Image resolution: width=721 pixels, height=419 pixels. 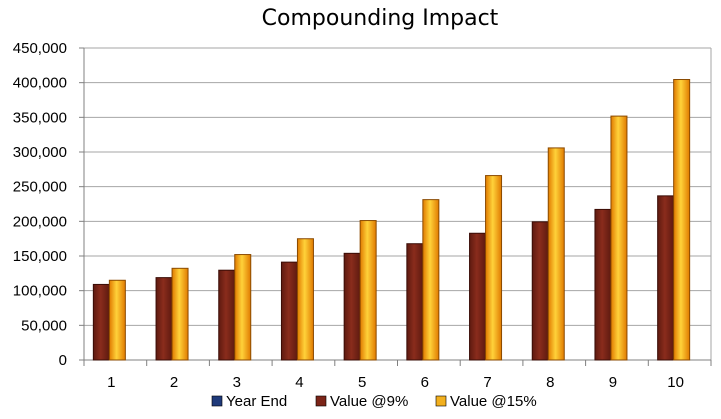 What do you see at coordinates (40, 291) in the screenshot?
I see `y-tick-label: 100,000` at bounding box center [40, 291].